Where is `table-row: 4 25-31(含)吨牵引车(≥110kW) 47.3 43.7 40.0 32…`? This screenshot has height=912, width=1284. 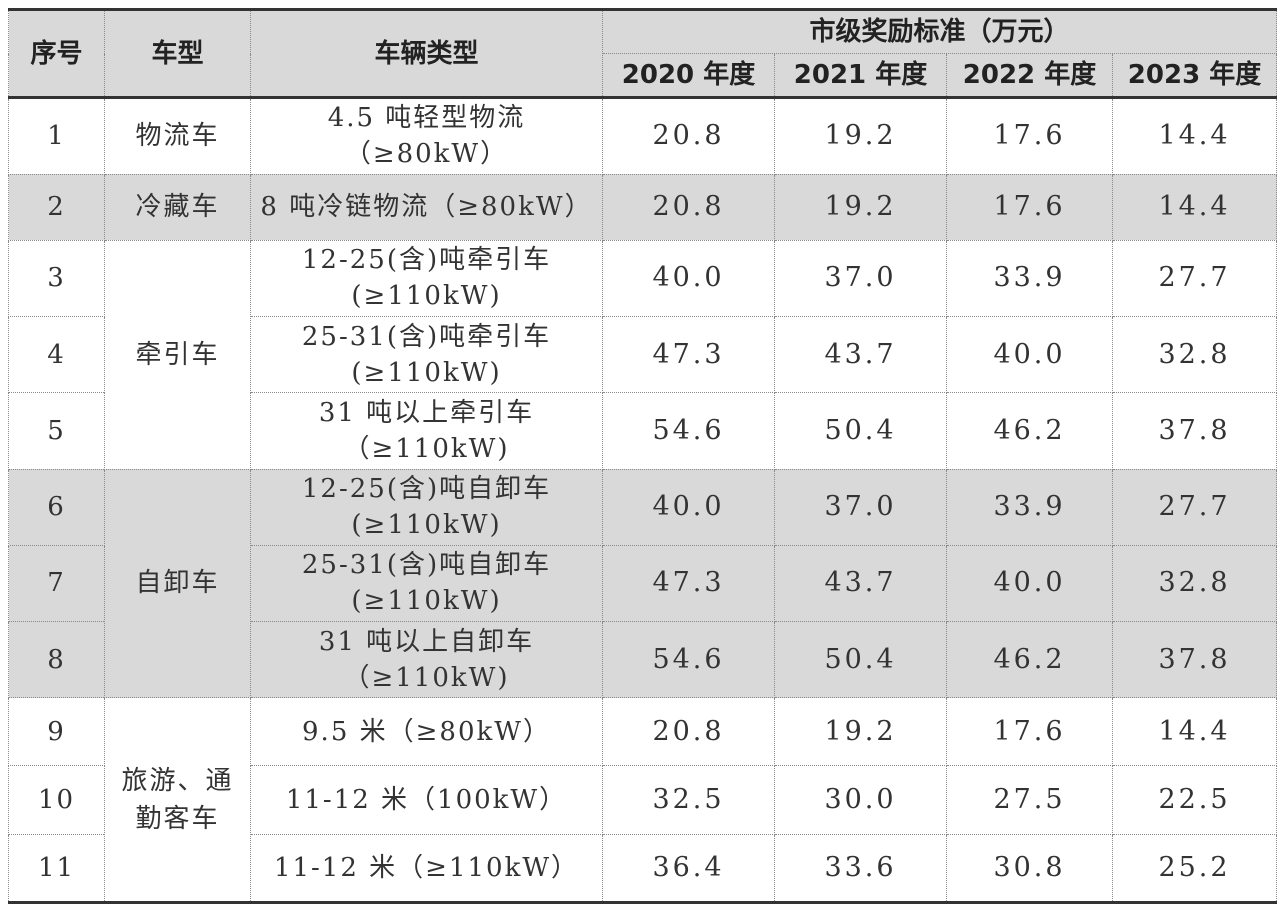
table-row: 4 25-31(含)吨牵引车(≥110kW) 47.3 43.7 40.0 32… is located at coordinates (643, 354).